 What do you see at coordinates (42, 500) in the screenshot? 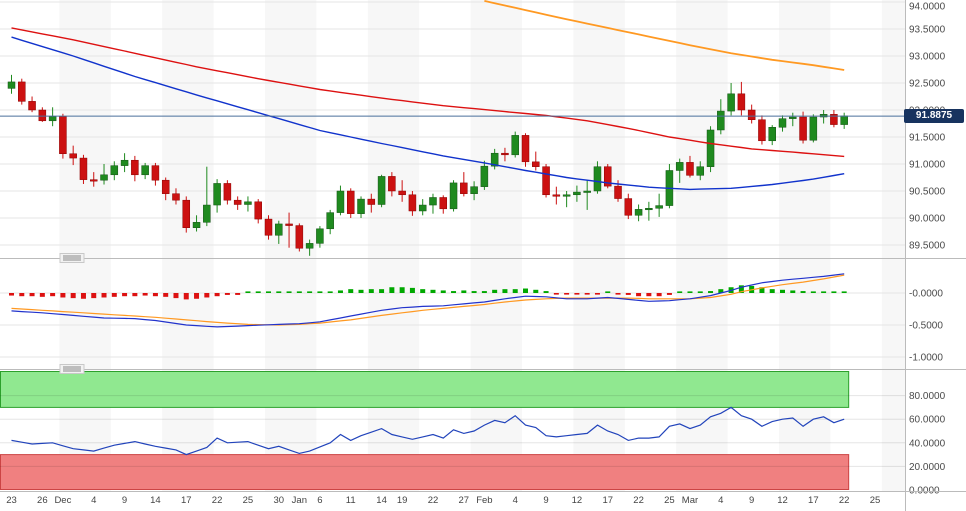
I see `time-axis-label: 26` at bounding box center [42, 500].